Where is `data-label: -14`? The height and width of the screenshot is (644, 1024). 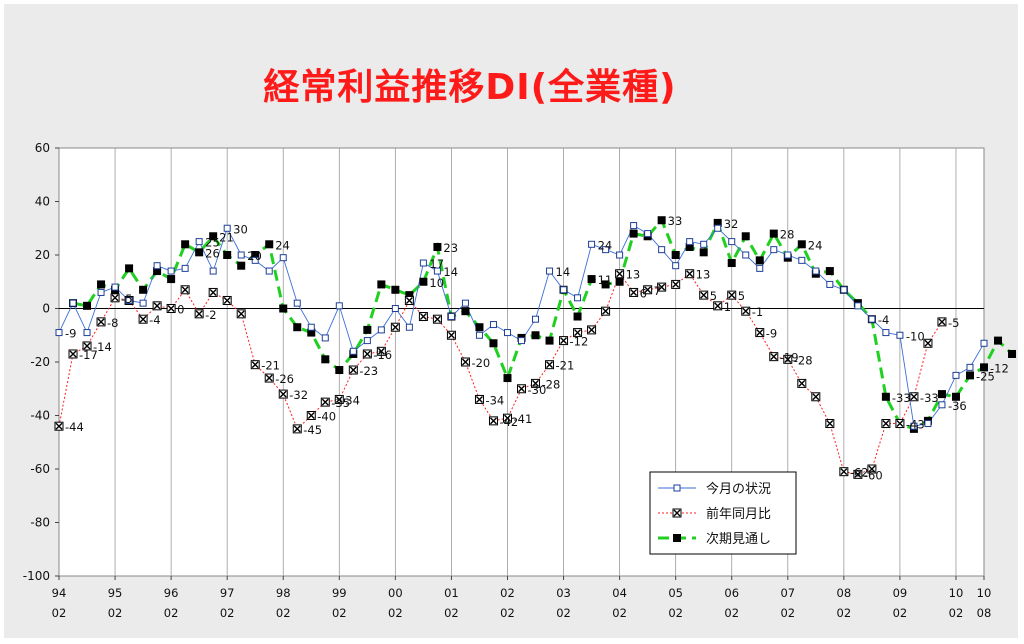 data-label: -14 is located at coordinates (102, 347).